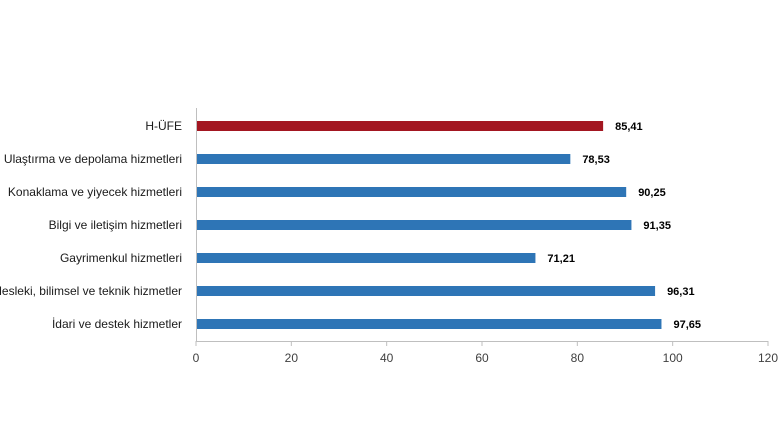  Describe the element at coordinates (95, 192) in the screenshot. I see `category-label: Konaklama ve yiyecek hizmetleri` at that location.